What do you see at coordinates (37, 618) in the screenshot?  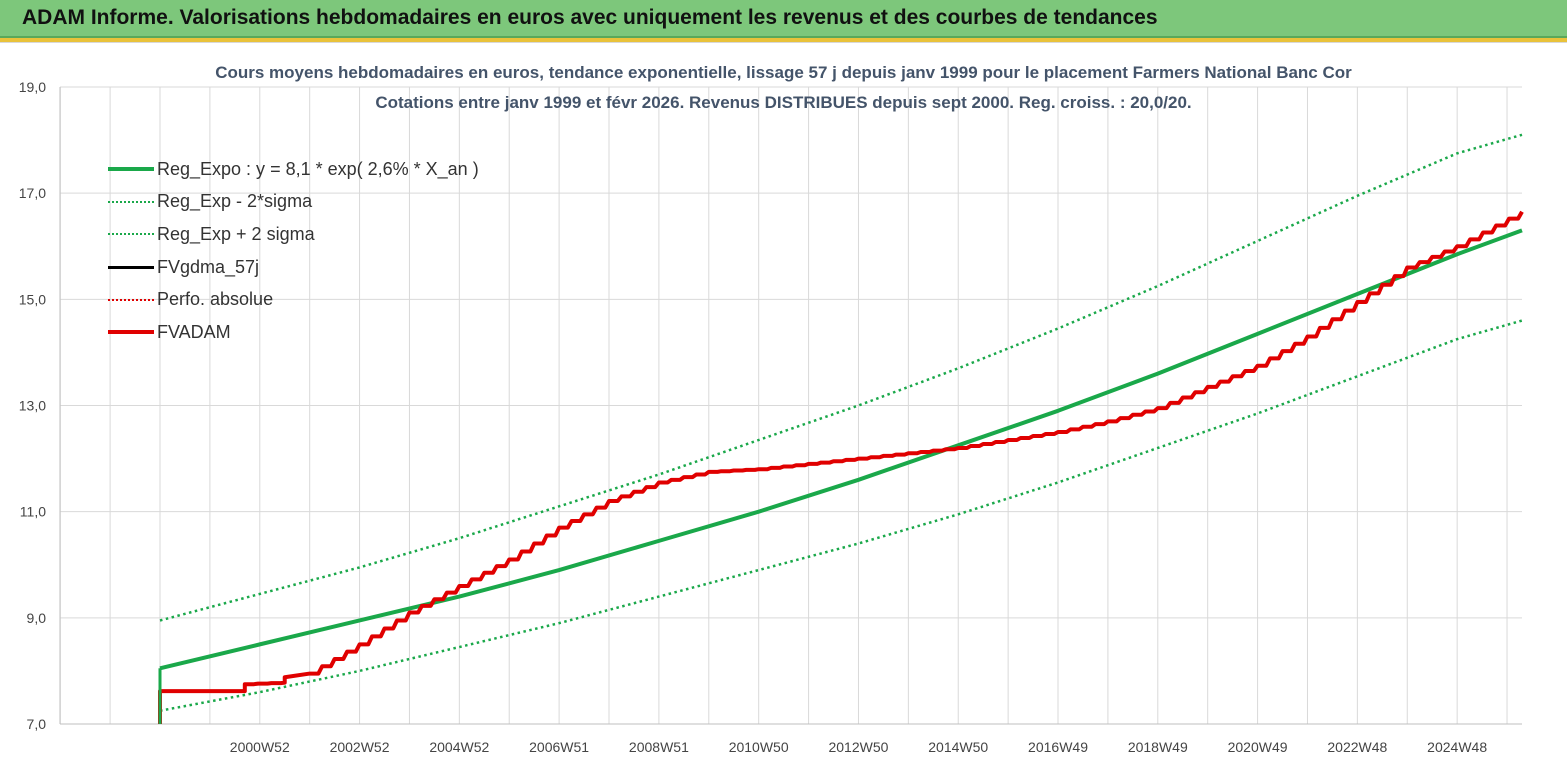 I see `y-tick-label: 9,0` at bounding box center [37, 618].